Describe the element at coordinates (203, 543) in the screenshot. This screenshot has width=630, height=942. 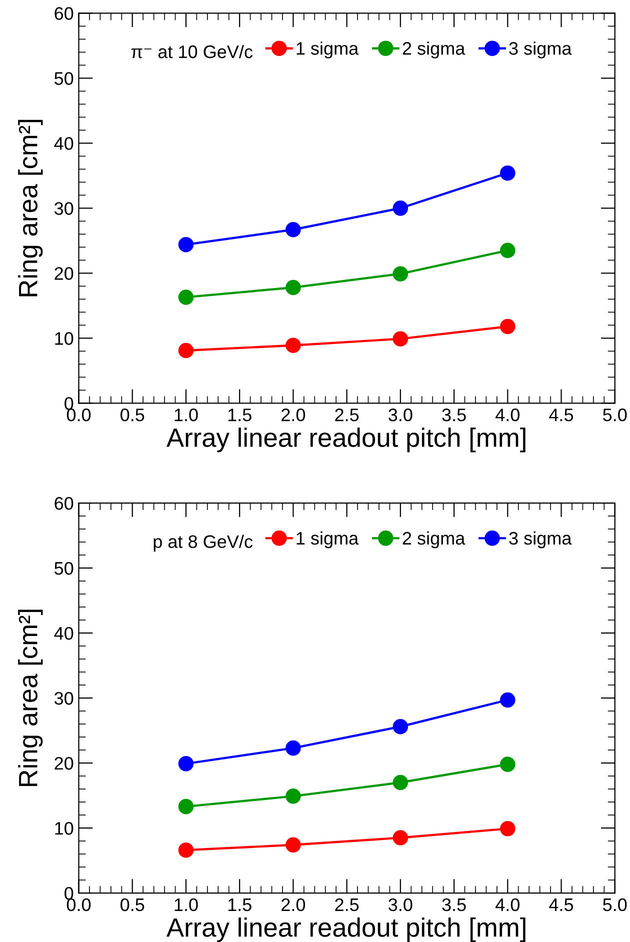
I see `legend-title: p at 8 GeV/c` at that location.